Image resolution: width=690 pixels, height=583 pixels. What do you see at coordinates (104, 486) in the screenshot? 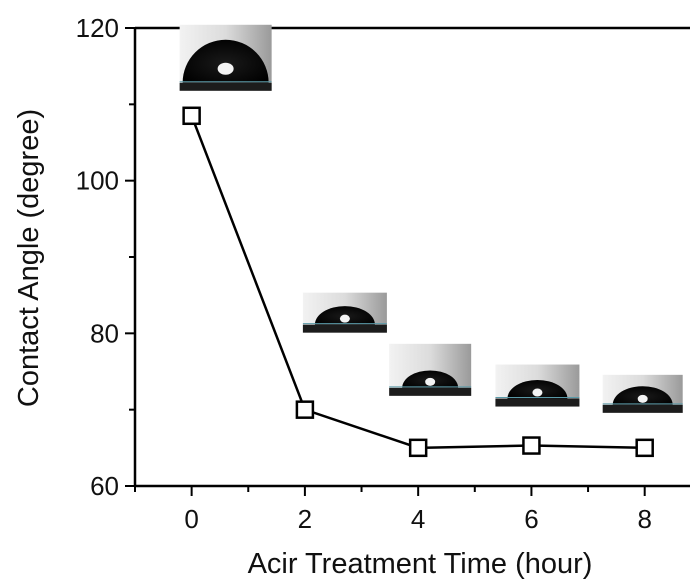
I see `y-tick-label: 60` at bounding box center [104, 486].